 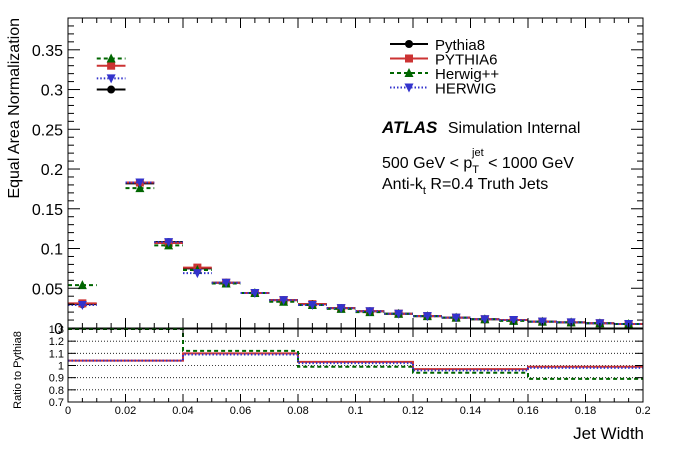 What do you see at coordinates (56, 391) in the screenshot?
I see `ratio-y-tick-label: 0.8` at bounding box center [56, 391].